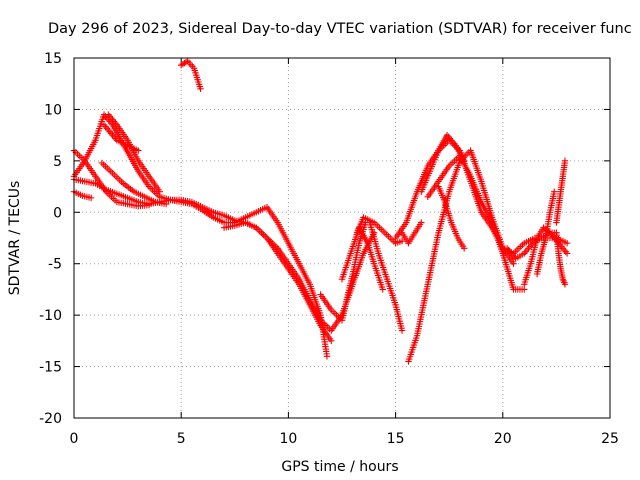  Describe the element at coordinates (396, 439) in the screenshot. I see `x-tick-label: 15` at that location.